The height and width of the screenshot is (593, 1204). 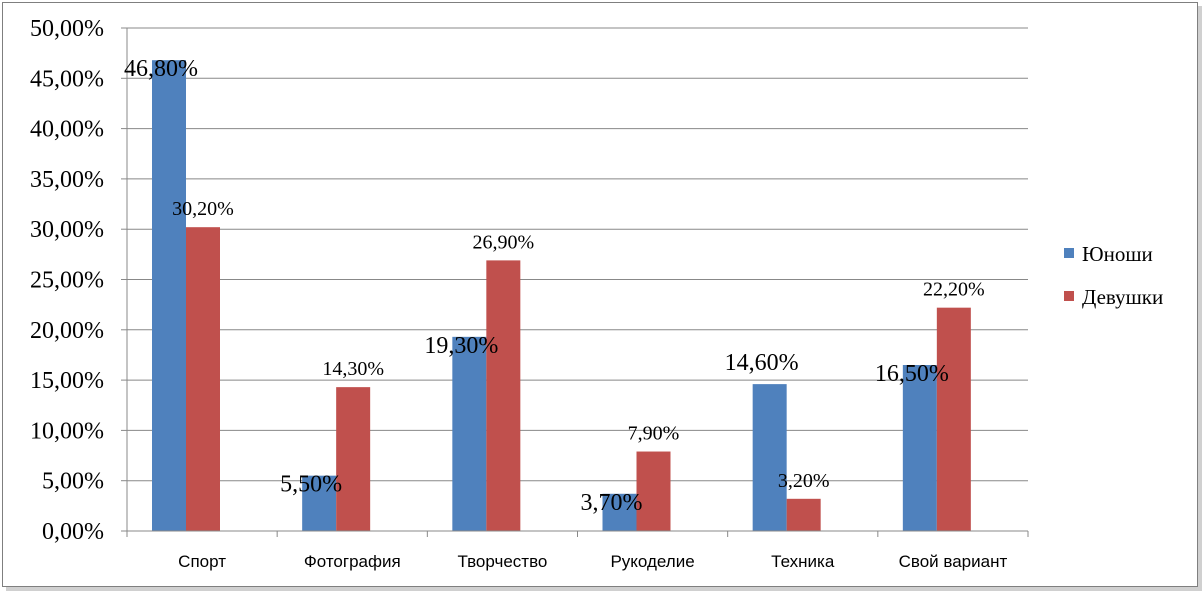 What do you see at coordinates (311, 485) in the screenshot?
I see `data-label: 5,50%` at bounding box center [311, 485].